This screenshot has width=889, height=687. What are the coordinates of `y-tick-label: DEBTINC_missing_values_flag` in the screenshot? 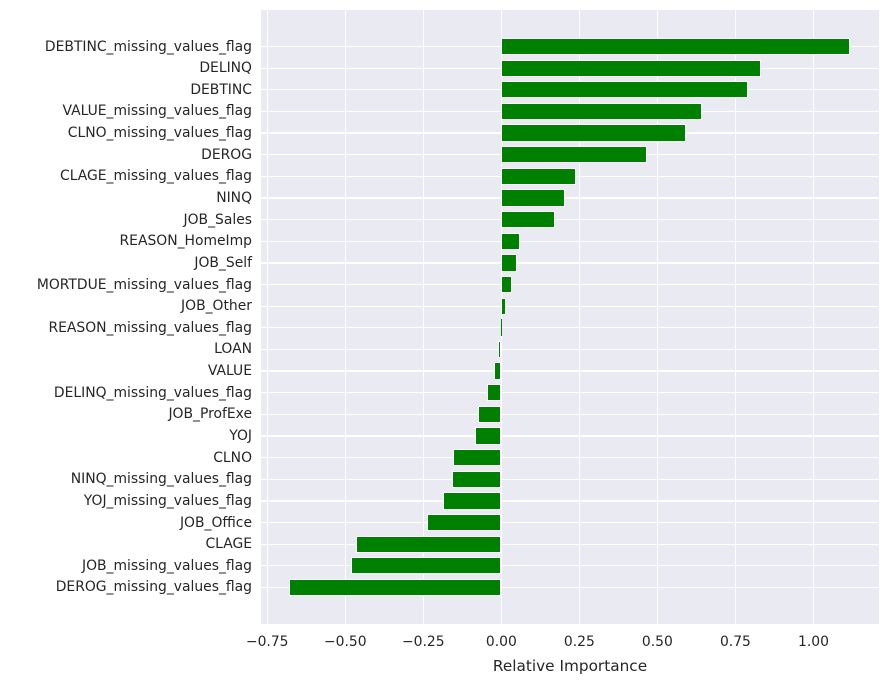 It's located at (148, 46).